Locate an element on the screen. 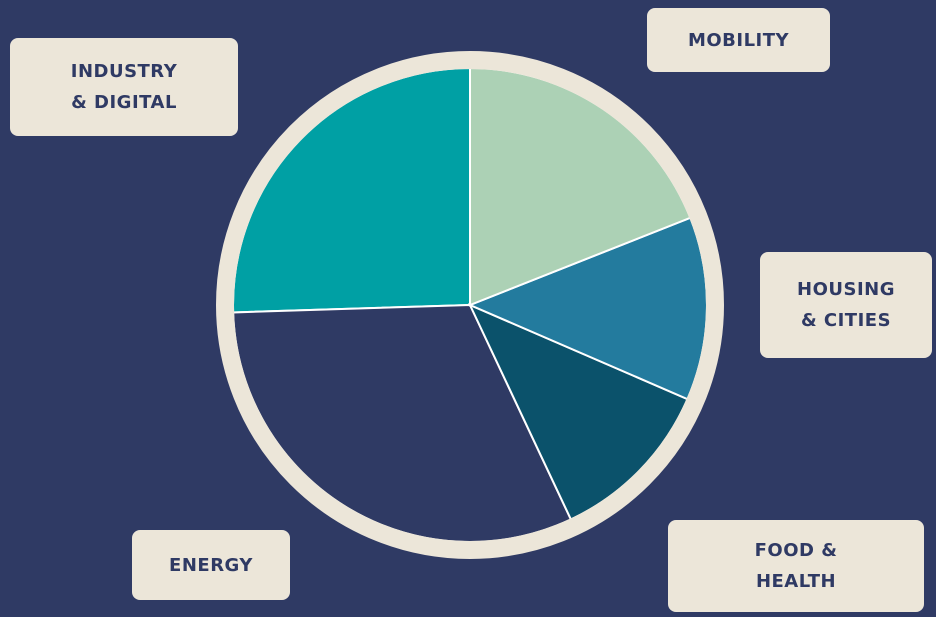 The height and width of the screenshot is (617, 936). category-label-box: ENERGY is located at coordinates (211, 565).